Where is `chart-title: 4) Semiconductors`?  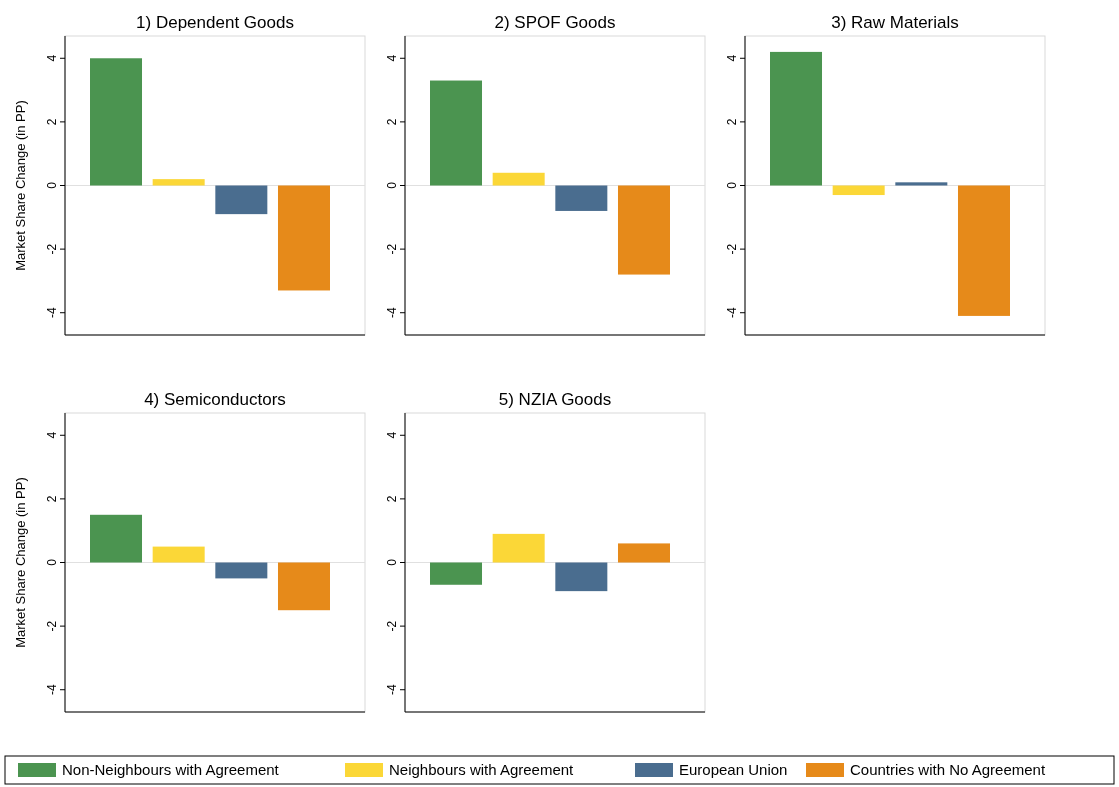 chart-title: 4) Semiconductors is located at coordinates (215, 399).